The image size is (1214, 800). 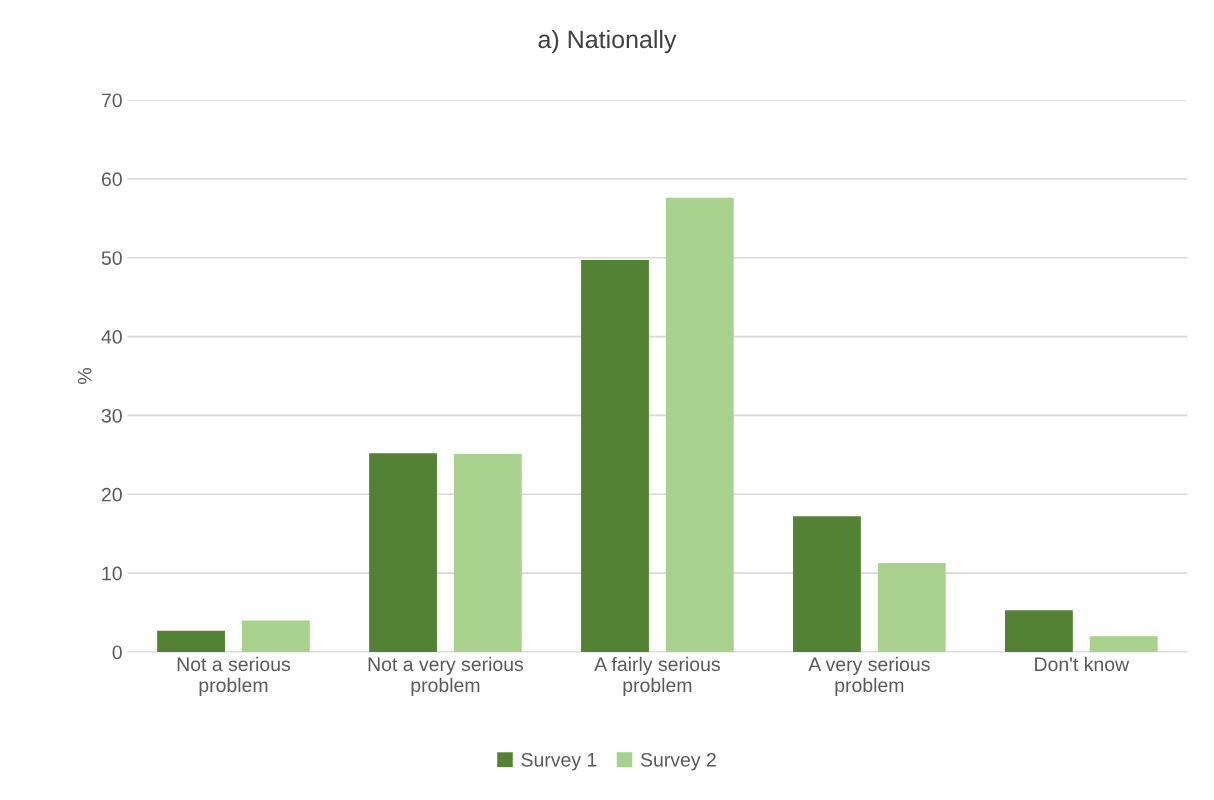 What do you see at coordinates (234, 676) in the screenshot?
I see `x-tick-label: Not a serious problem` at bounding box center [234, 676].